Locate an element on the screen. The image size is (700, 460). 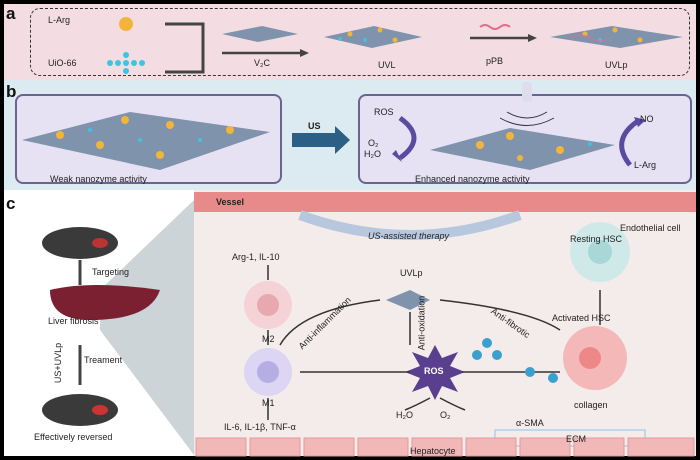
liver-fibrosis-label: Liver fibrosis is located at coordinates (73, 321).